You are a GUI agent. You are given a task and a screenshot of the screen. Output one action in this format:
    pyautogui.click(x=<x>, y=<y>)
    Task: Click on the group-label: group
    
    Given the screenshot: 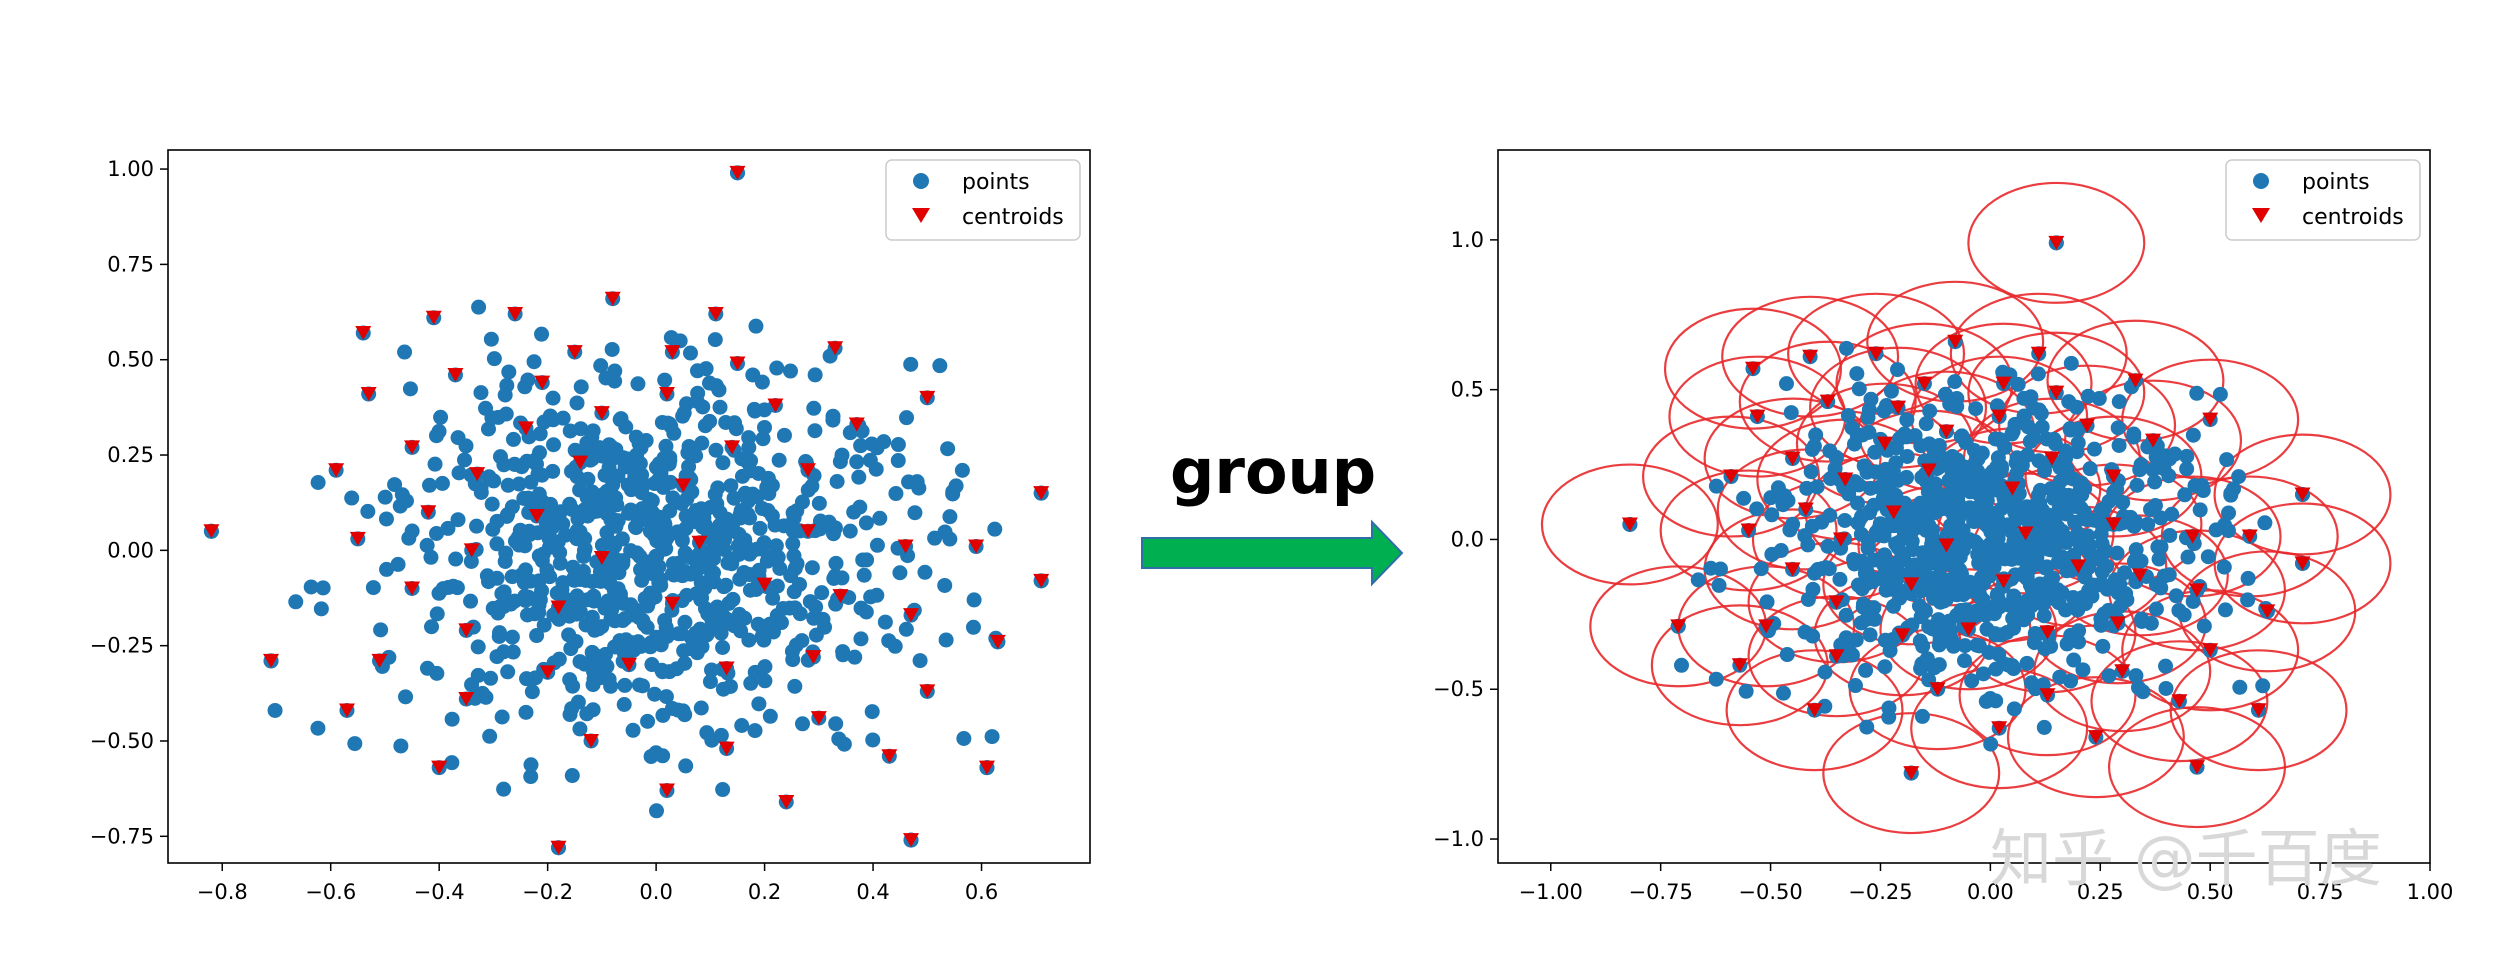 What is the action you would take?
    pyautogui.click(x=1273, y=471)
    